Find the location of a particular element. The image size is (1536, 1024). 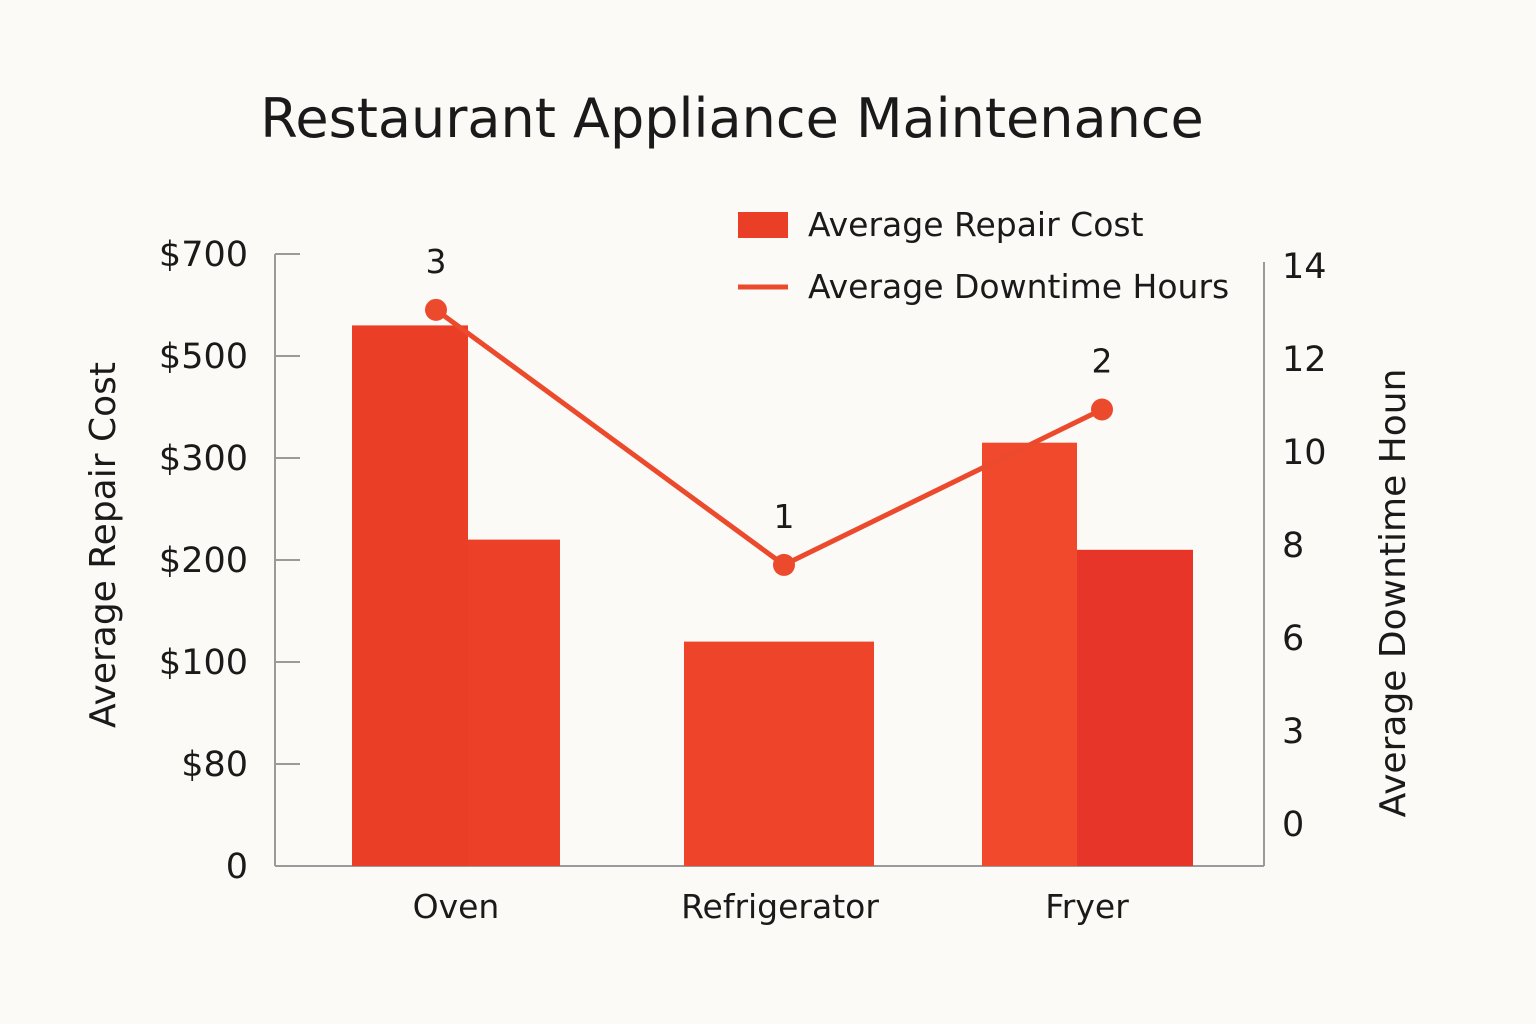

right-tick-label: 8 is located at coordinates (1293, 546).